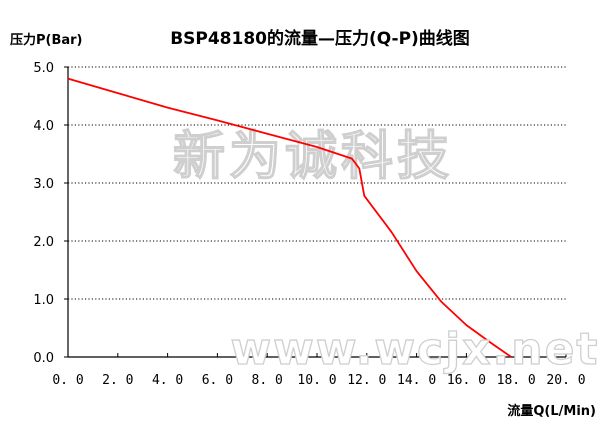 The image size is (600, 433). I want to click on y-tick-label: 1.0, so click(43, 300).